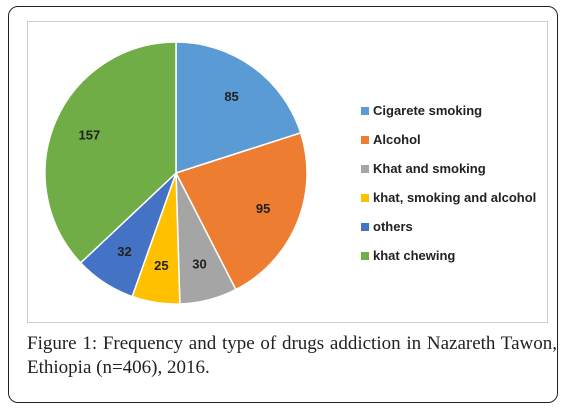 This screenshot has width=568, height=411. I want to click on legend-label: Cigarete smoking, so click(428, 110).